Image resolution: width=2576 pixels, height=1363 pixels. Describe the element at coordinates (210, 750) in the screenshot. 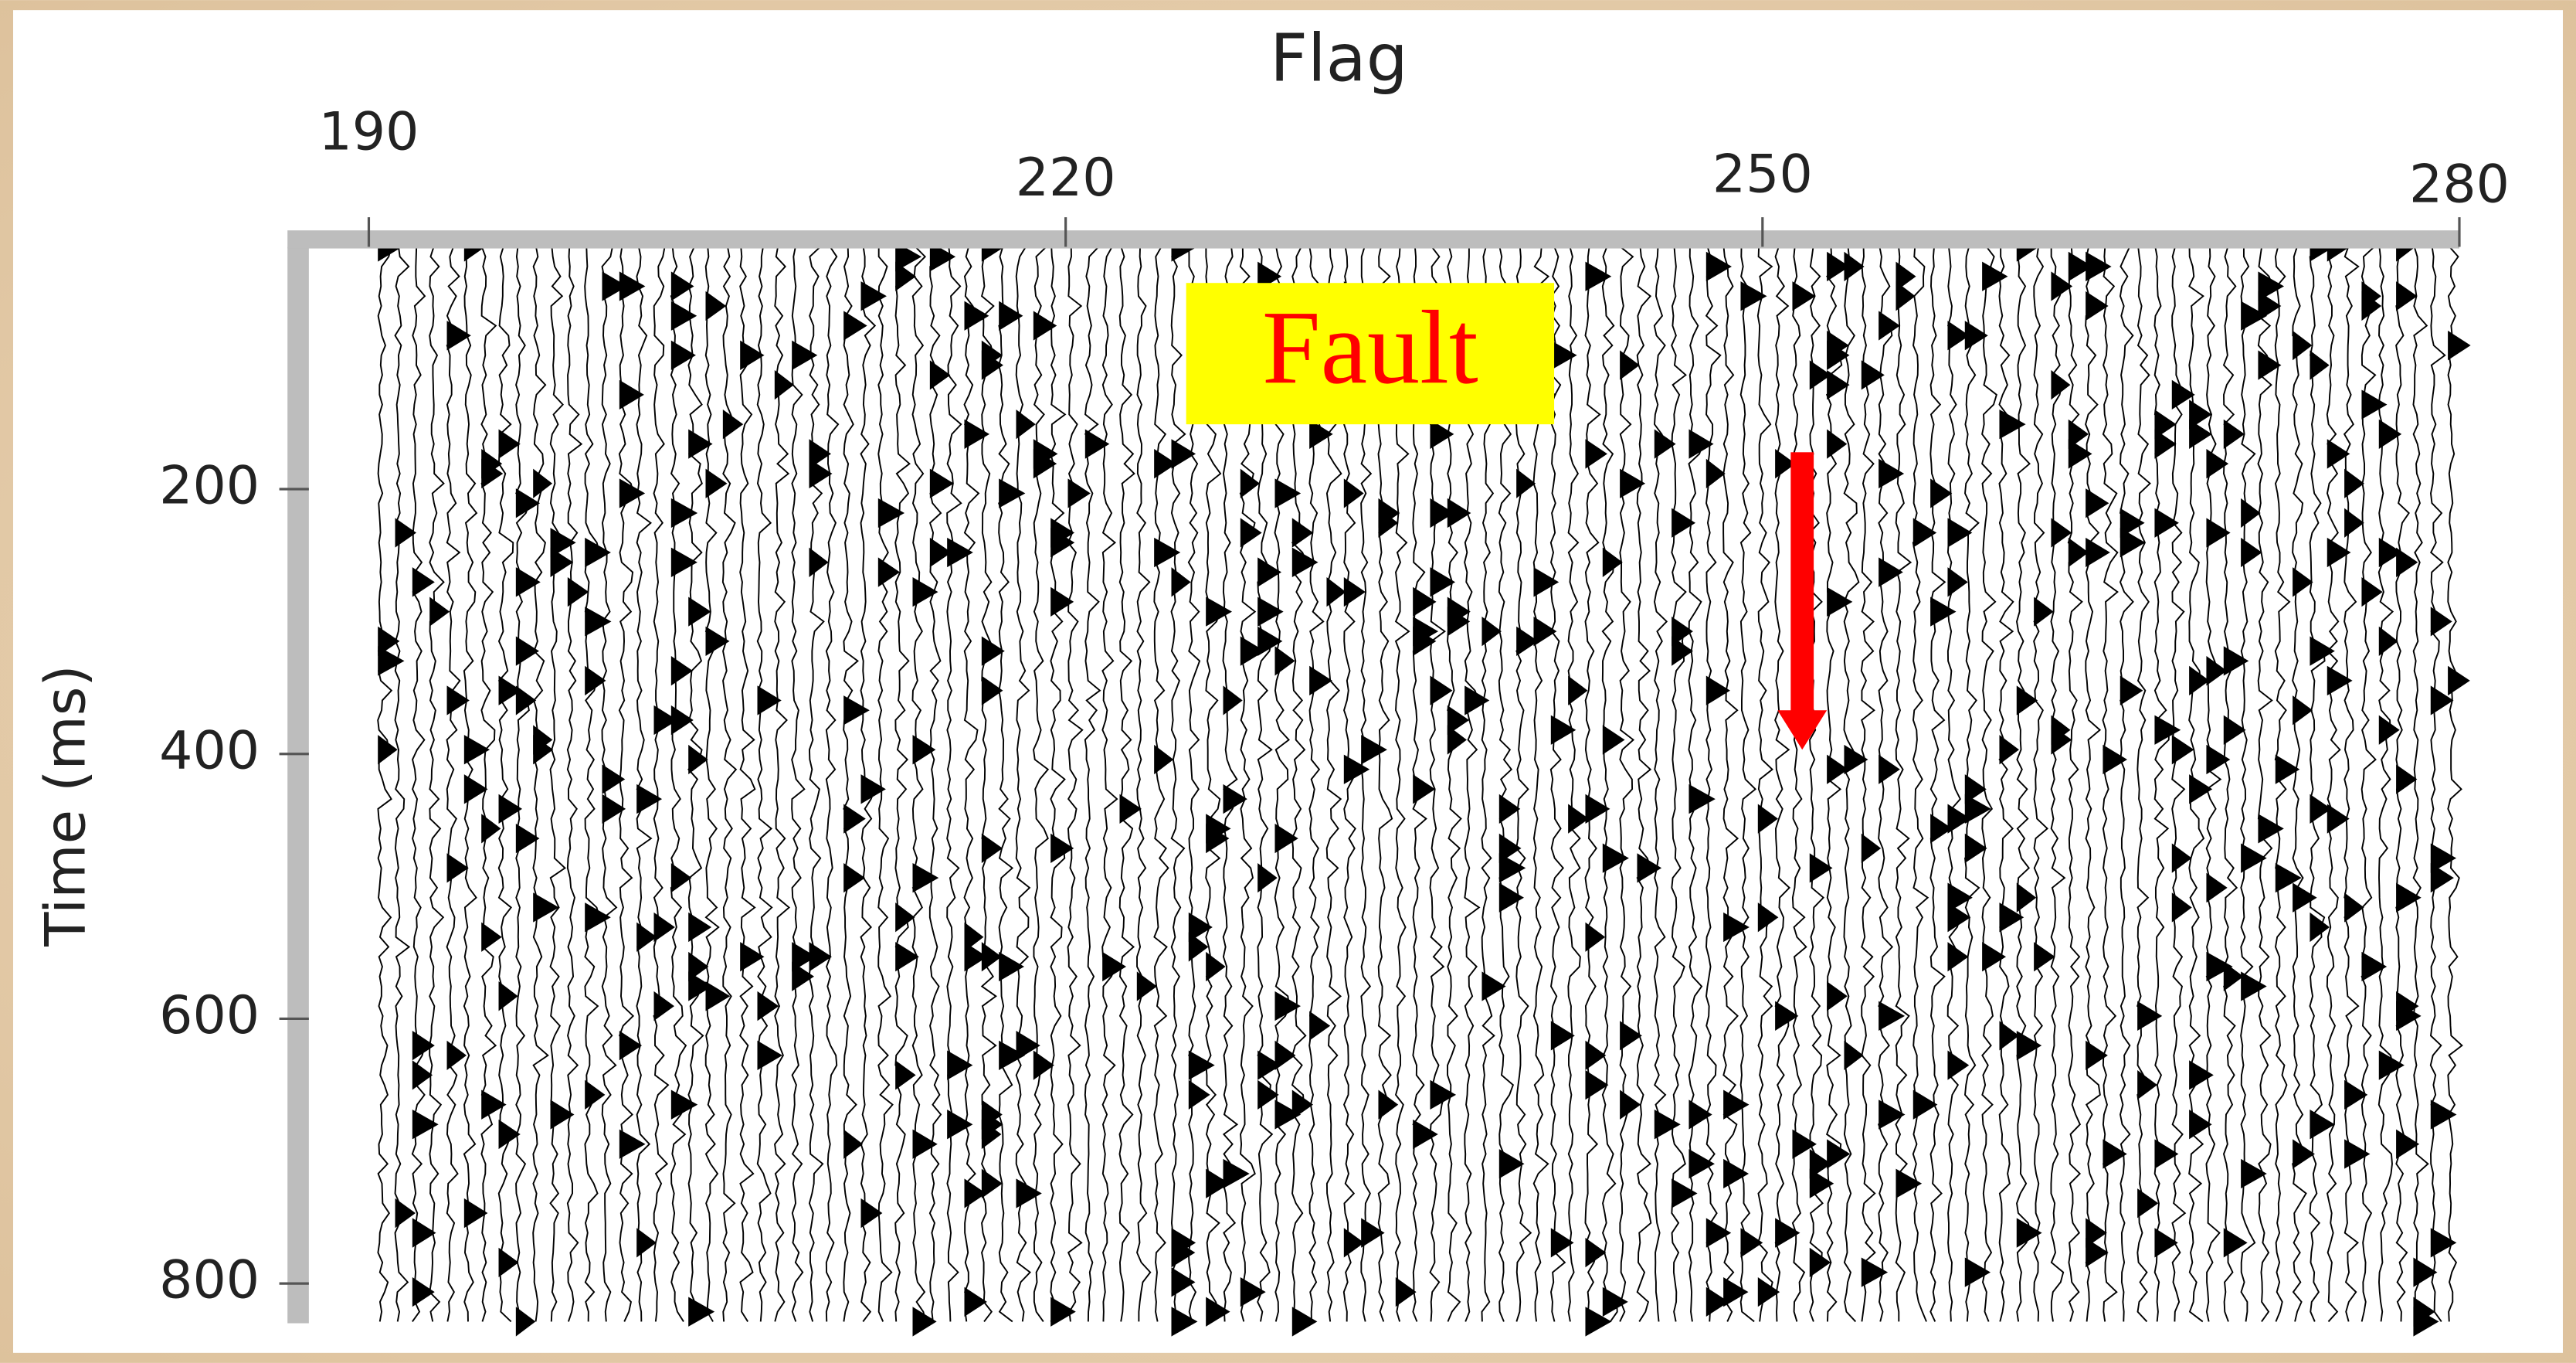

I see `y-tick-label: 400` at that location.